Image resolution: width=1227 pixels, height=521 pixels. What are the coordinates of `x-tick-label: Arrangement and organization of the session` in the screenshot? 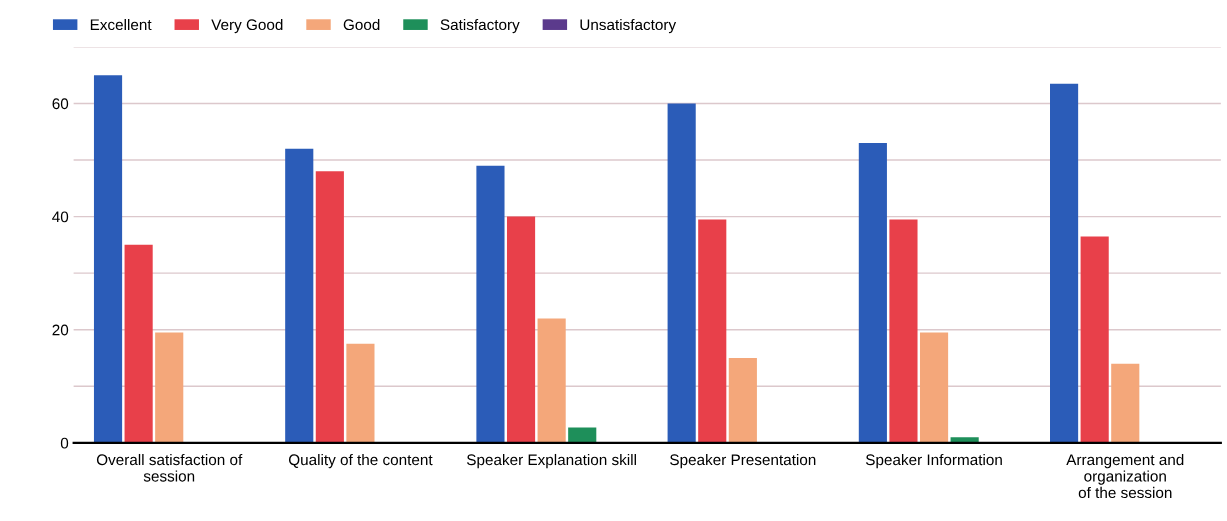 It's located at (1125, 476).